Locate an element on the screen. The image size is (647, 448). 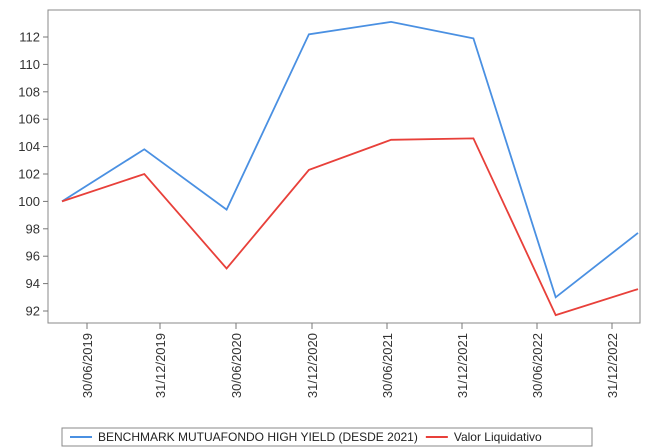
x-tick-label: 31/12/2021 is located at coordinates (462, 365).